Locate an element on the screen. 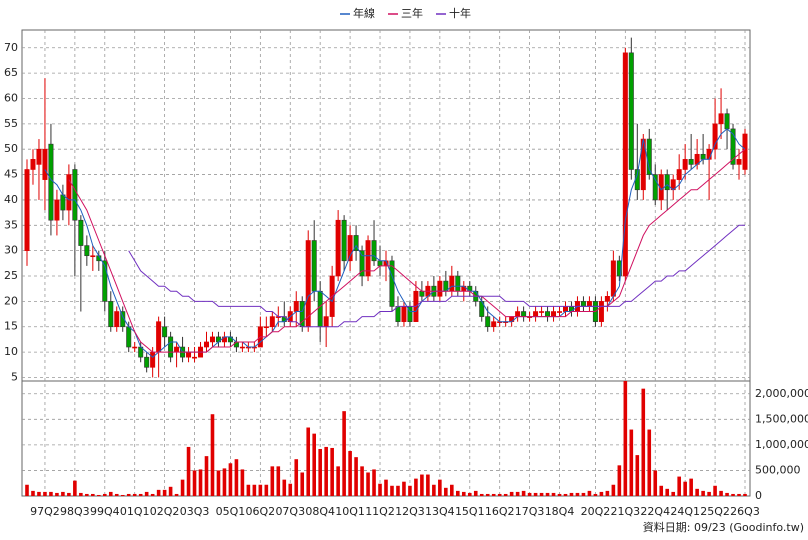  x-tick-label: 01Q1 is located at coordinates (135, 511).